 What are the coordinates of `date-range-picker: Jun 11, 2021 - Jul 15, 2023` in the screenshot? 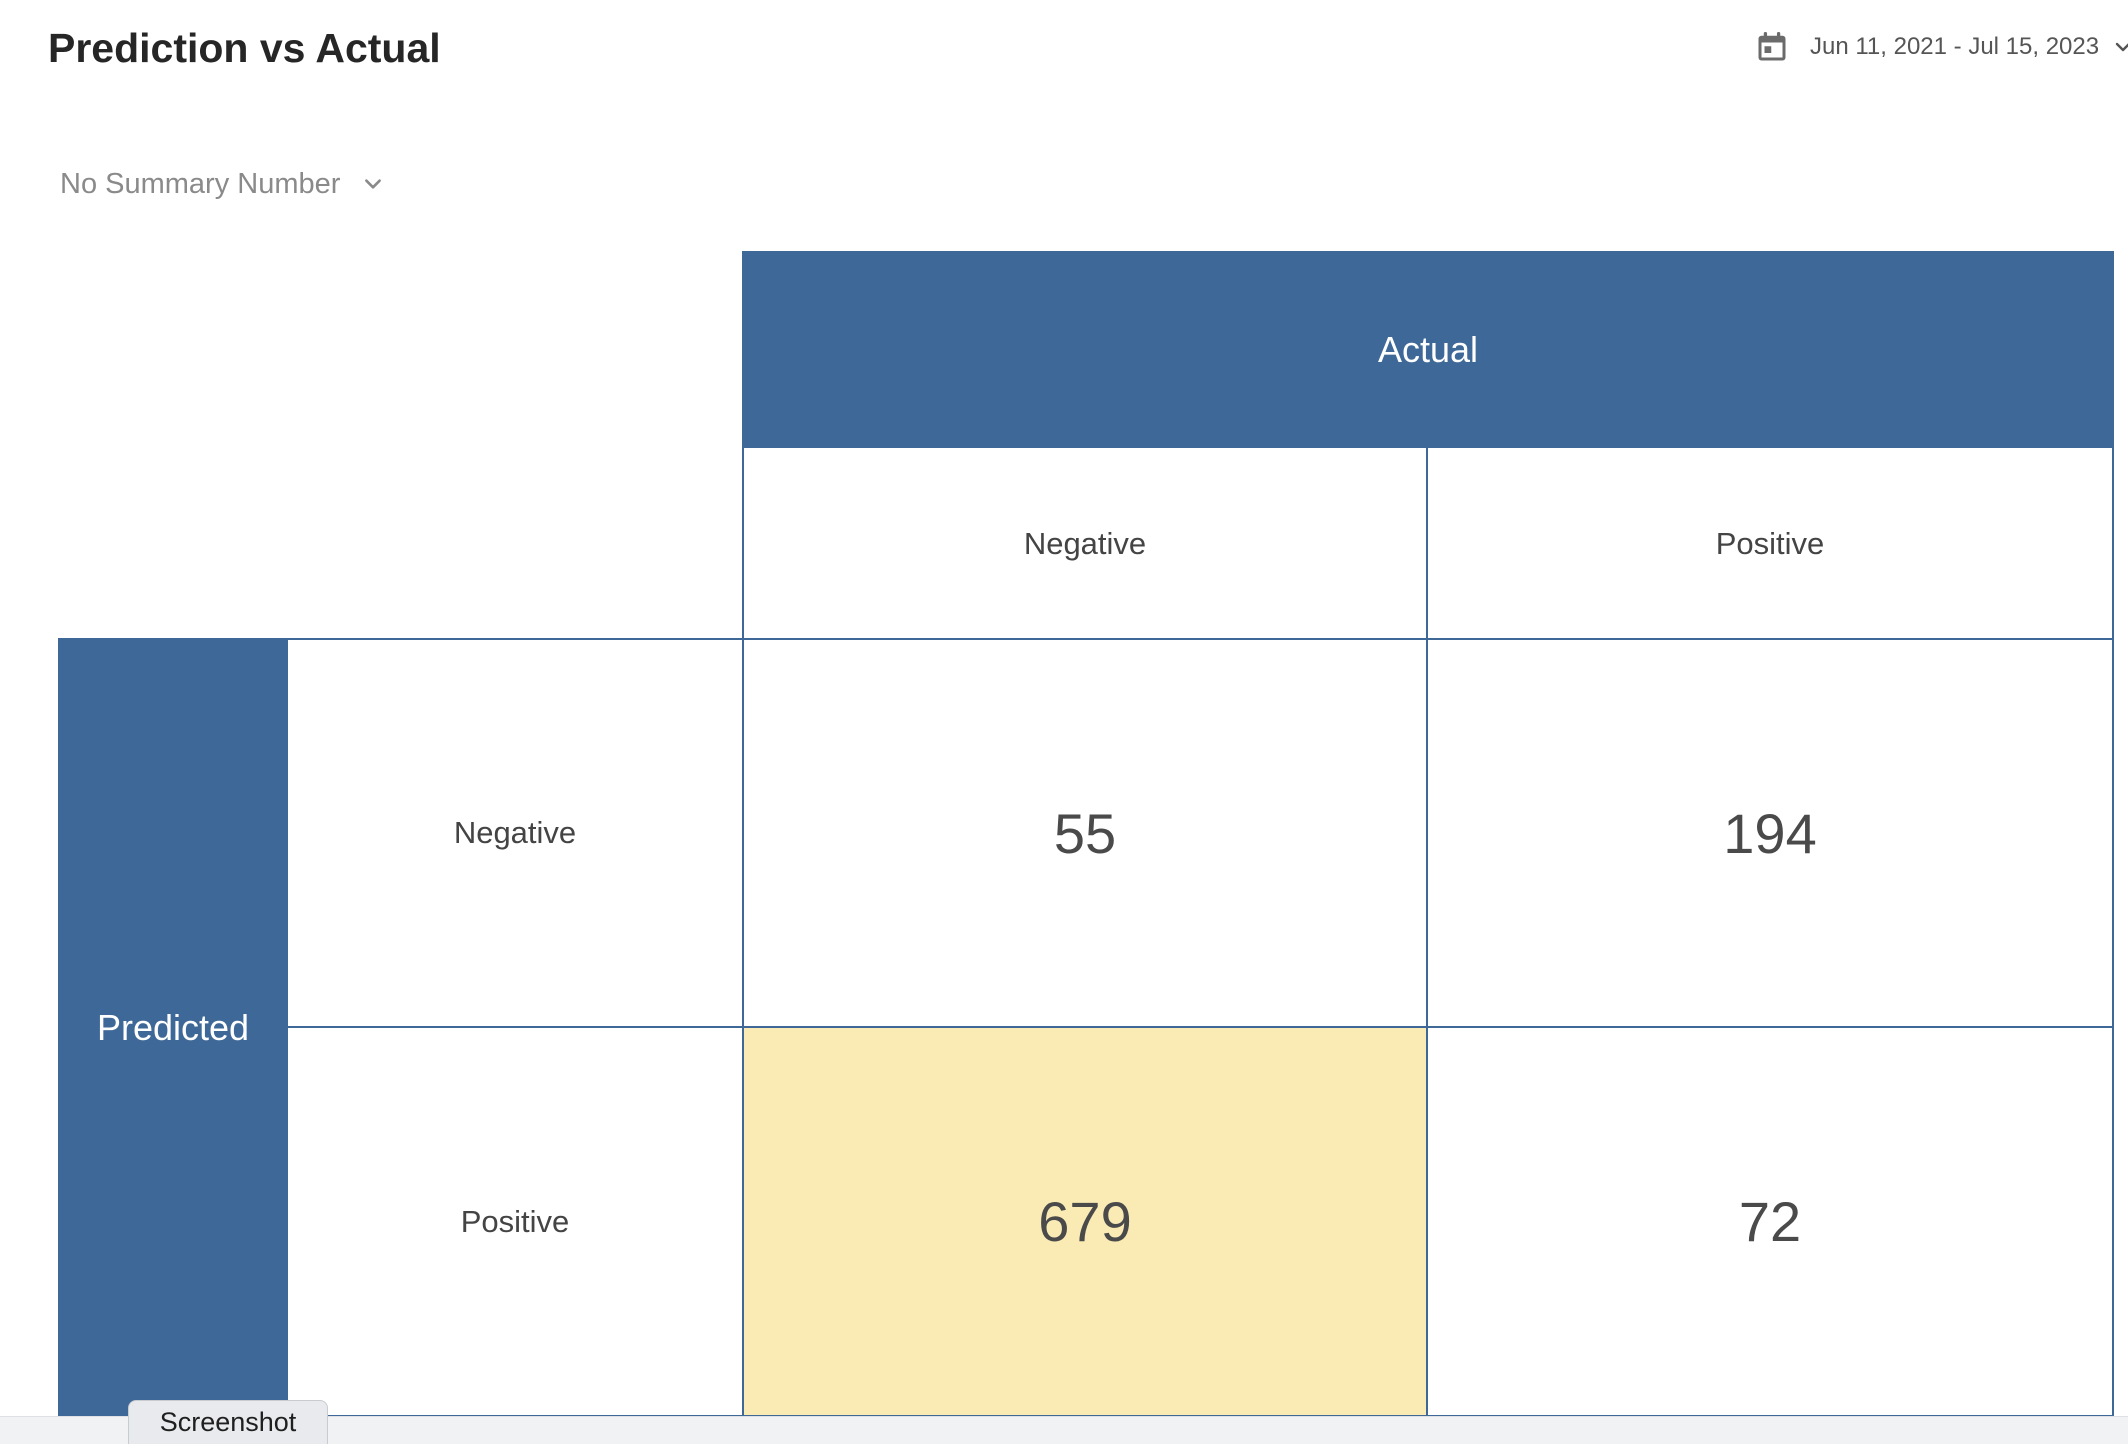 It's located at (1941, 47).